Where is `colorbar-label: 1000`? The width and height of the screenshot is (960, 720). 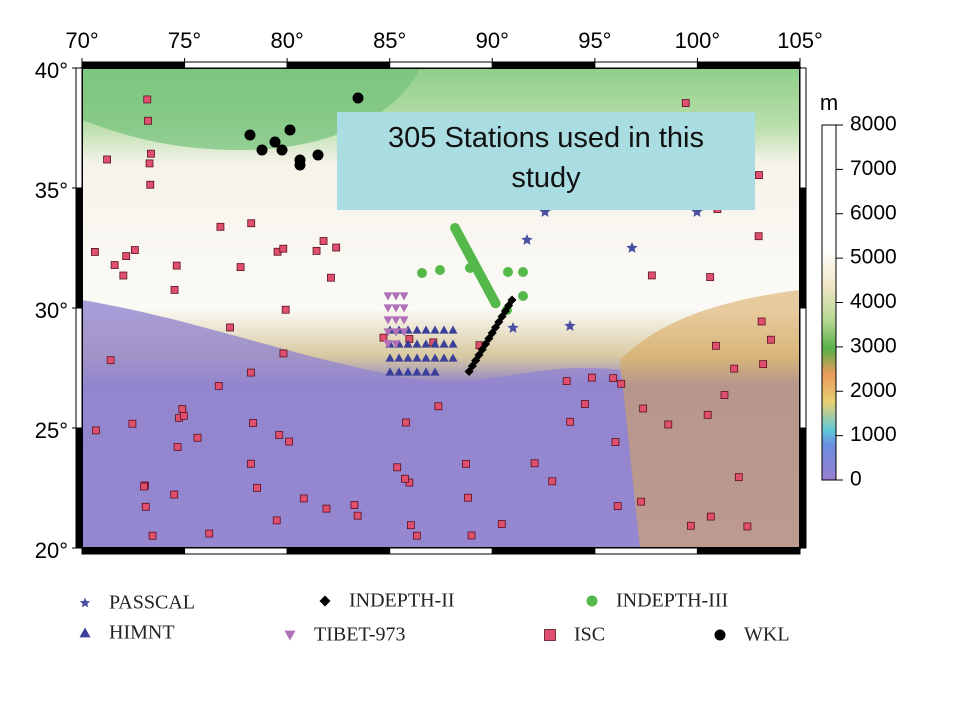 colorbar-label: 1000 is located at coordinates (873, 434).